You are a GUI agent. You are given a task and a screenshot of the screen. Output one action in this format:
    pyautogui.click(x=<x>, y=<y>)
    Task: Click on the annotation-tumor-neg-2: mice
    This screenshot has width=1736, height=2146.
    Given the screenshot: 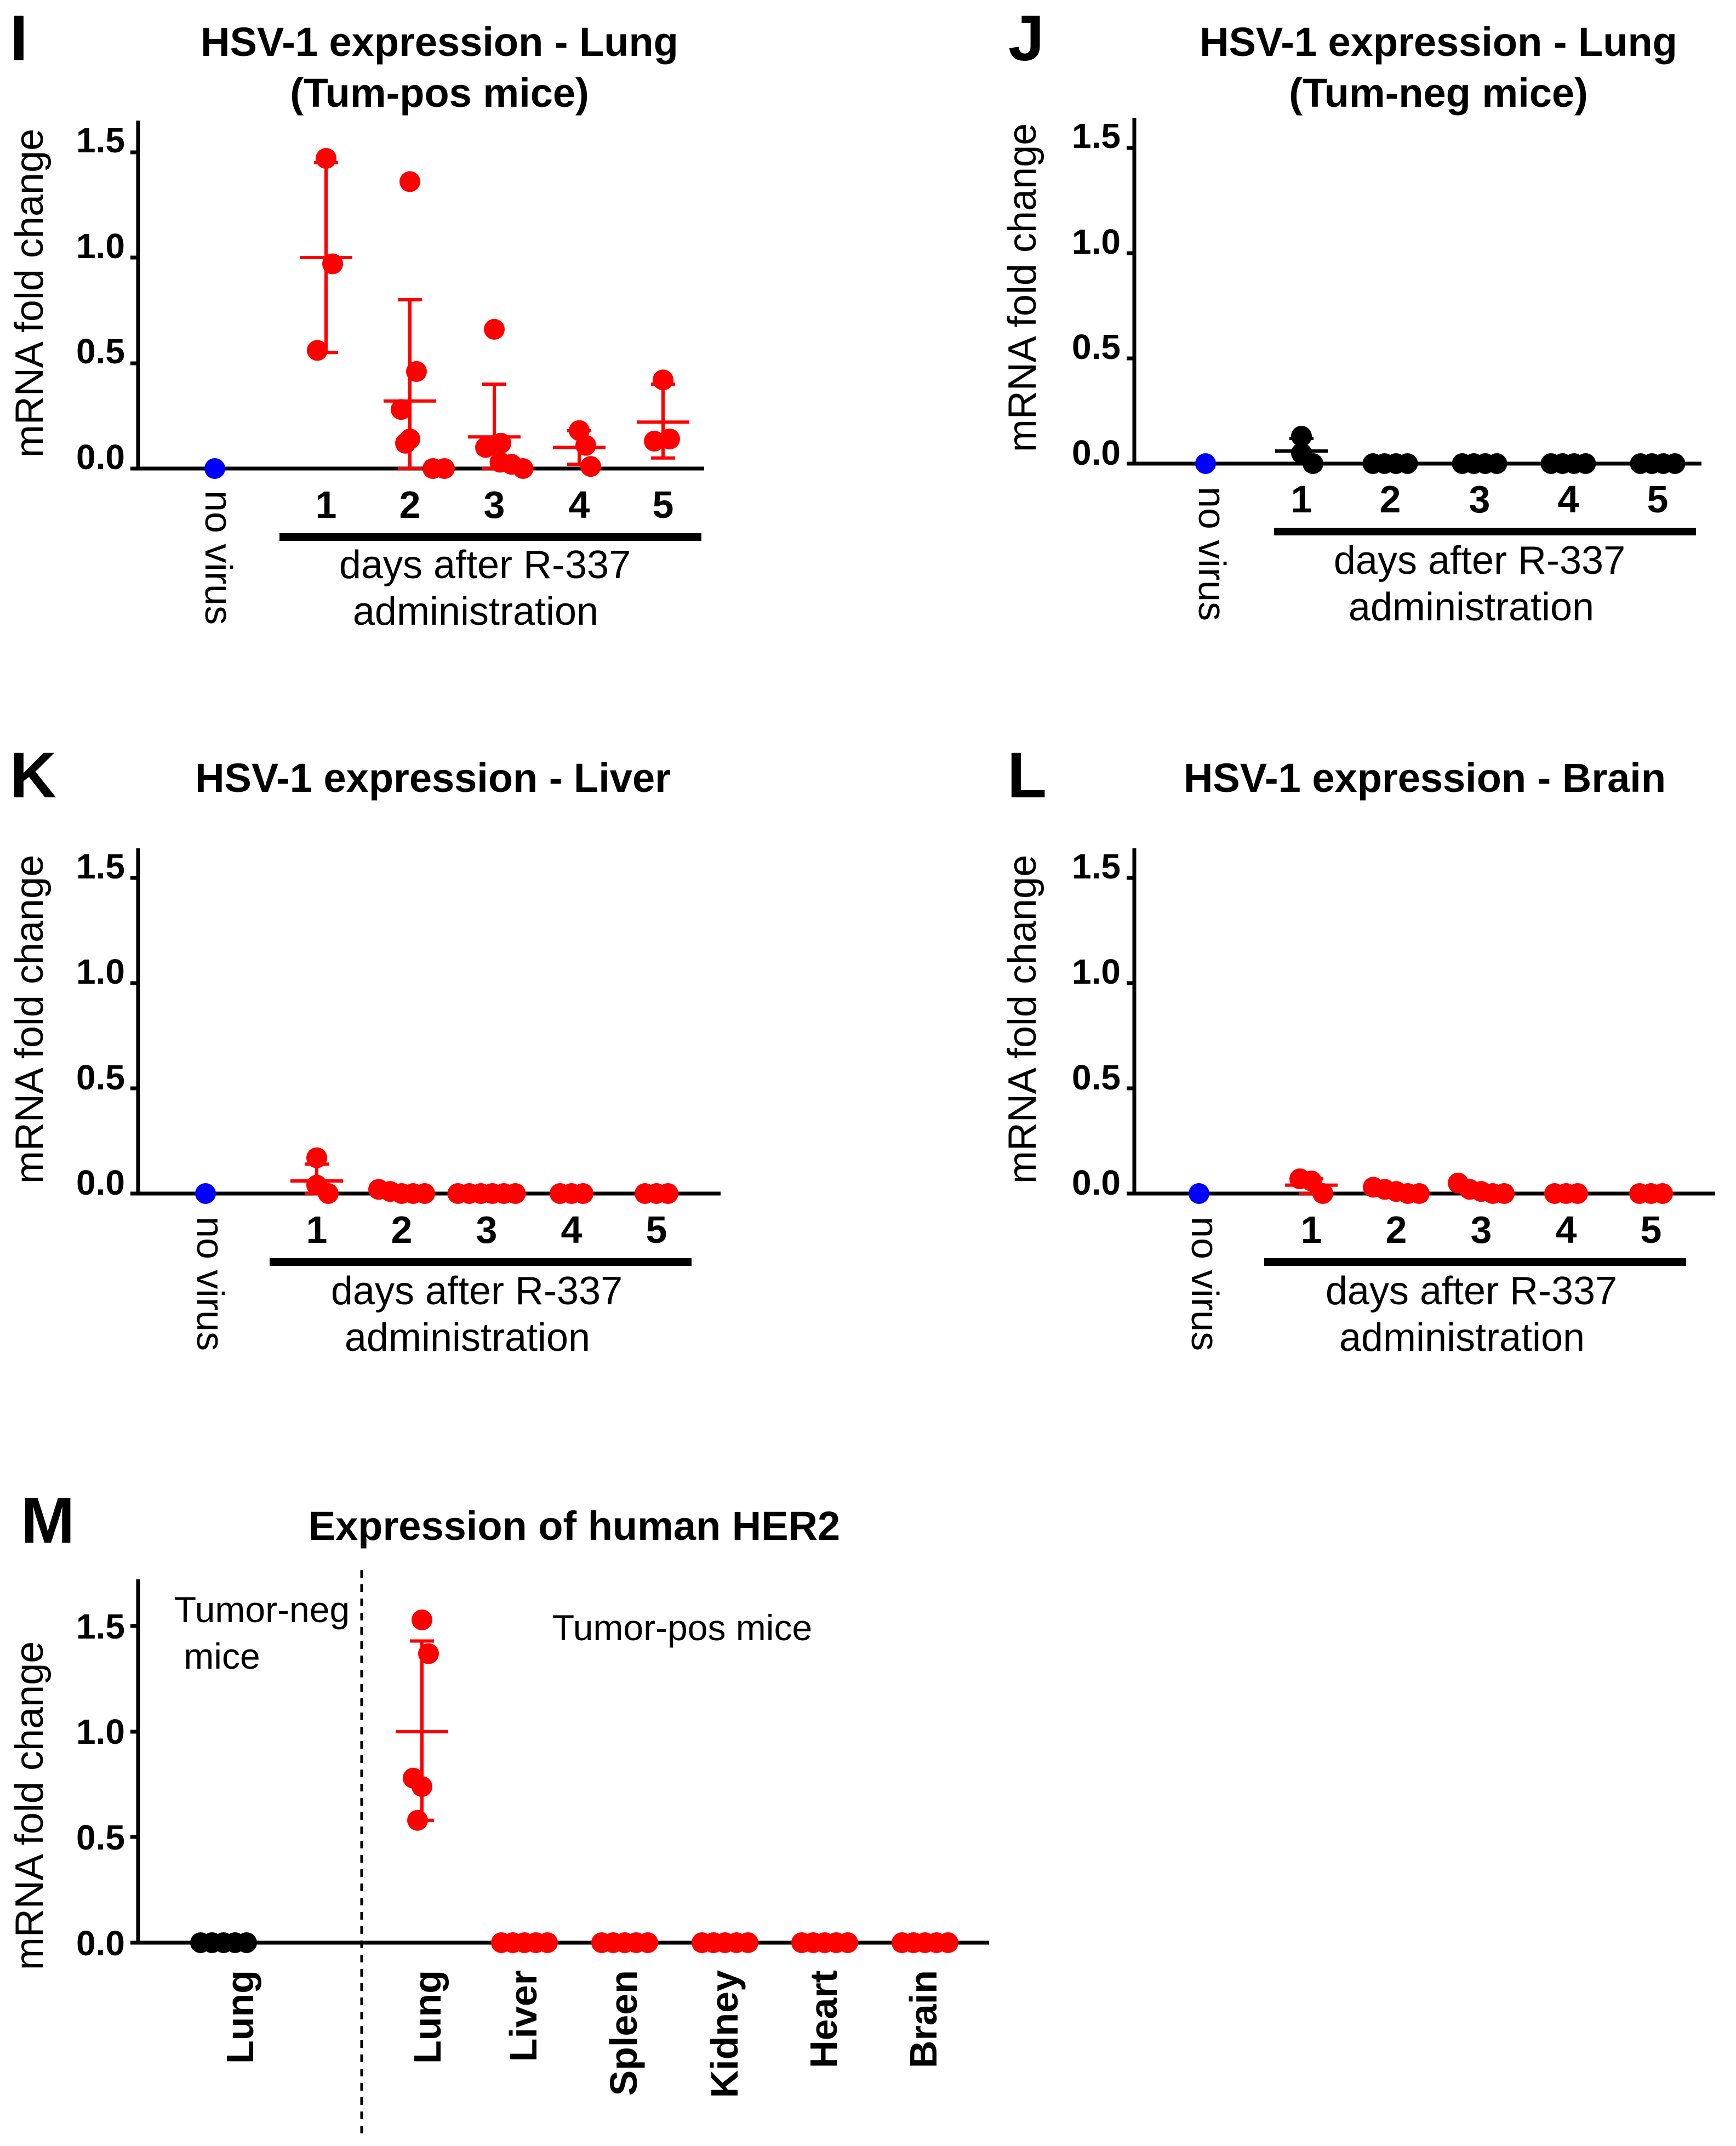 What is the action you would take?
    pyautogui.click(x=222, y=1656)
    